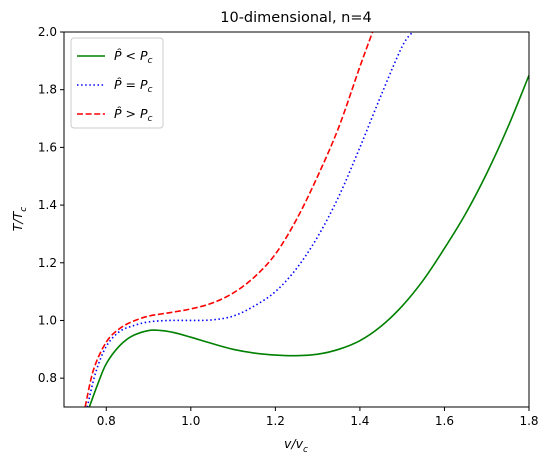  I want to click on y-axis-label: T/Tc, so click(19, 219).